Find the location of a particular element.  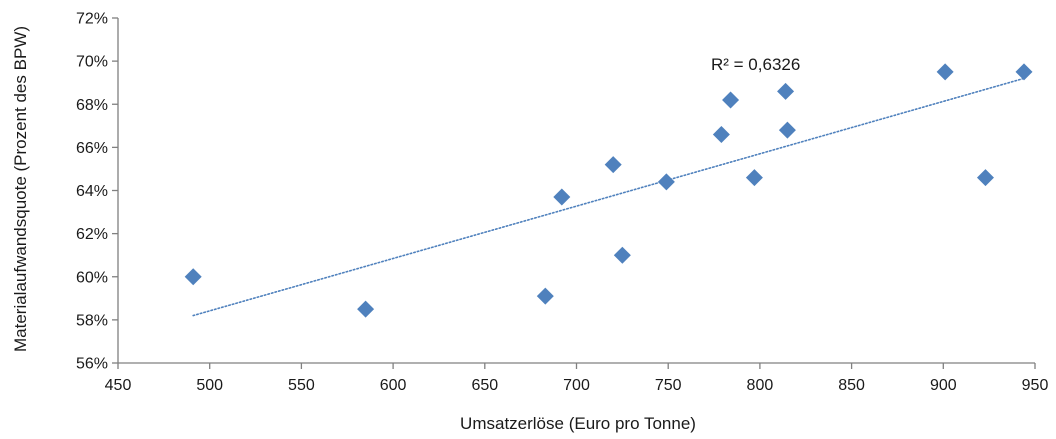

x-tick-label: 900 is located at coordinates (943, 385).